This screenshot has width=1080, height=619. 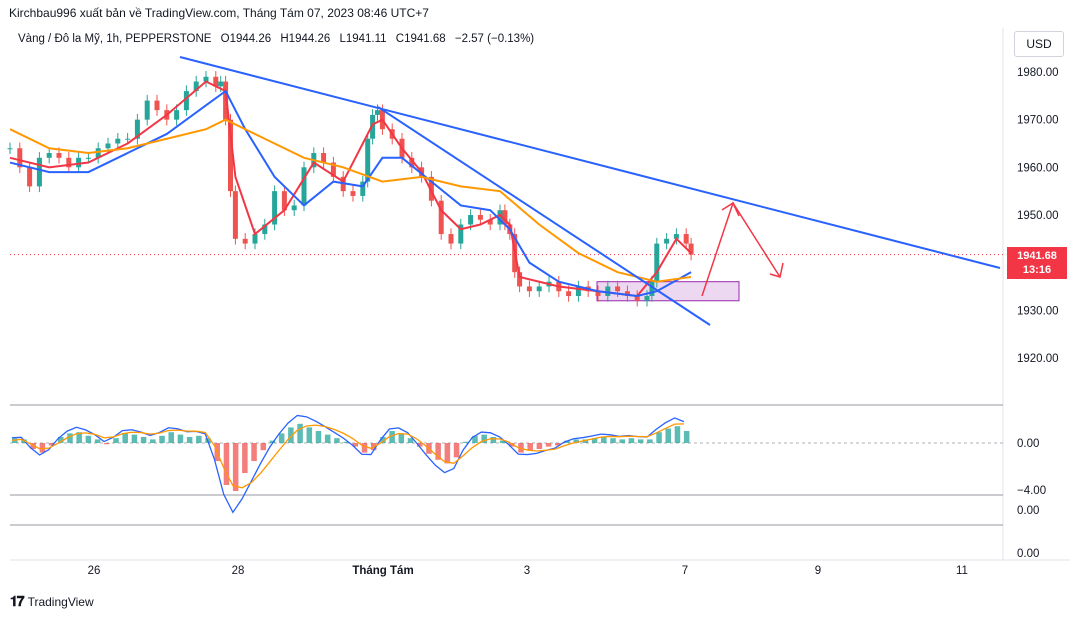 I want to click on oscillator-histogram, so click(x=351, y=457).